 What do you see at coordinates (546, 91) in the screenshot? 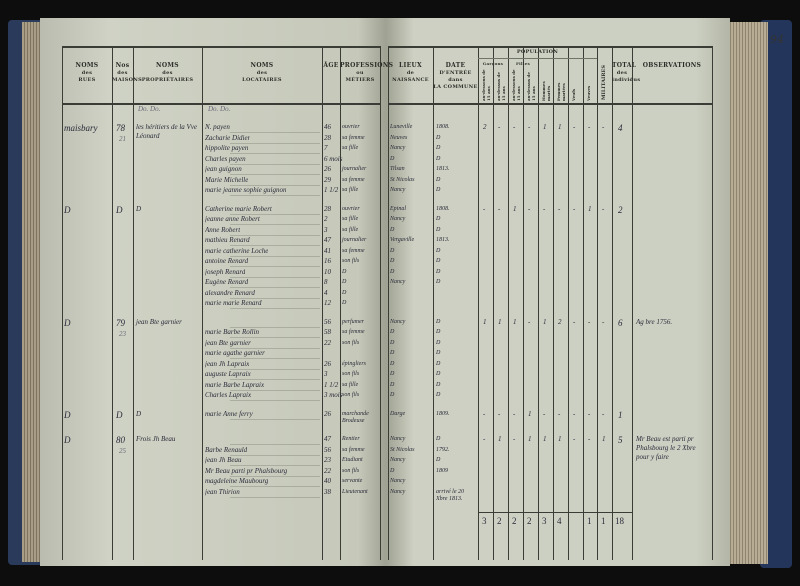
I see `header-pop-subcol: Hommes mariés` at bounding box center [546, 91].